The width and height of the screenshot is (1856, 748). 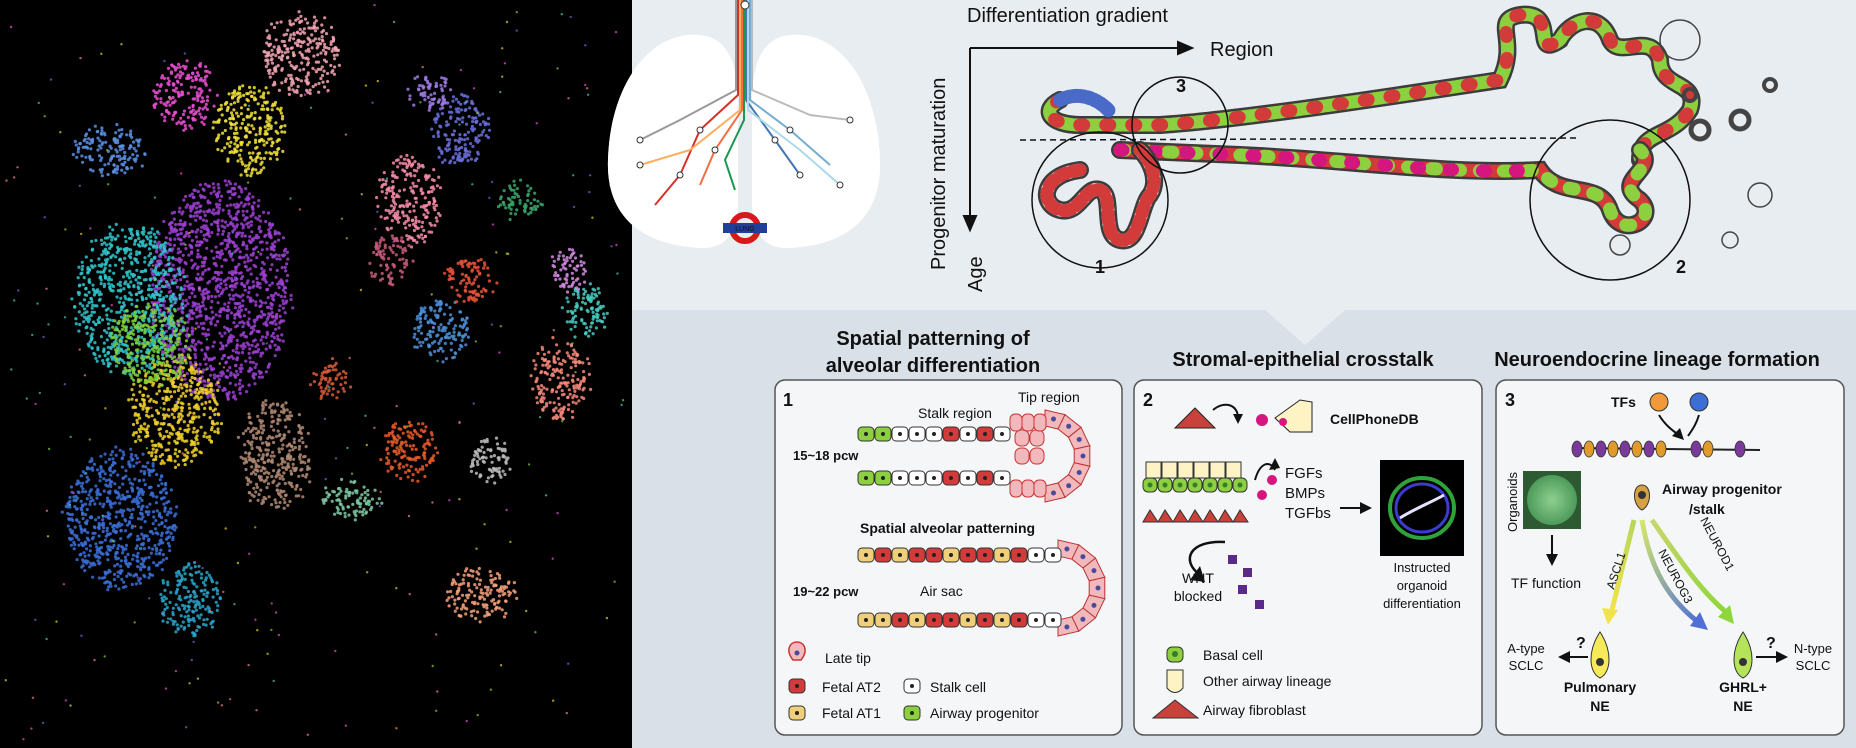 I want to click on pointer-notch, so click(x=1305, y=327).